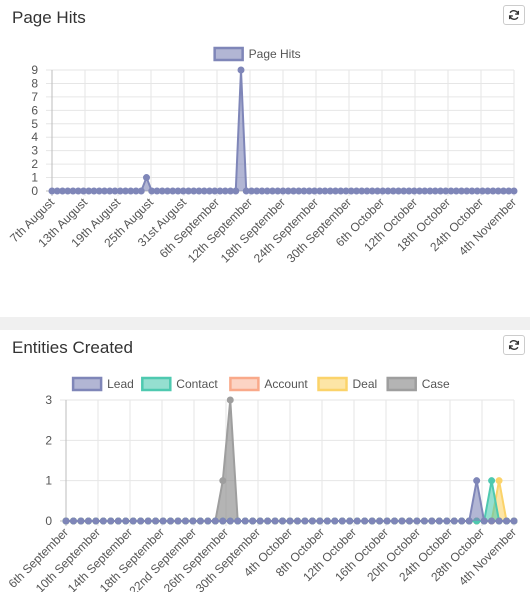 This screenshot has height=592, width=530. What do you see at coordinates (72, 347) in the screenshot?
I see `entities-created-title: Entities Created` at bounding box center [72, 347].